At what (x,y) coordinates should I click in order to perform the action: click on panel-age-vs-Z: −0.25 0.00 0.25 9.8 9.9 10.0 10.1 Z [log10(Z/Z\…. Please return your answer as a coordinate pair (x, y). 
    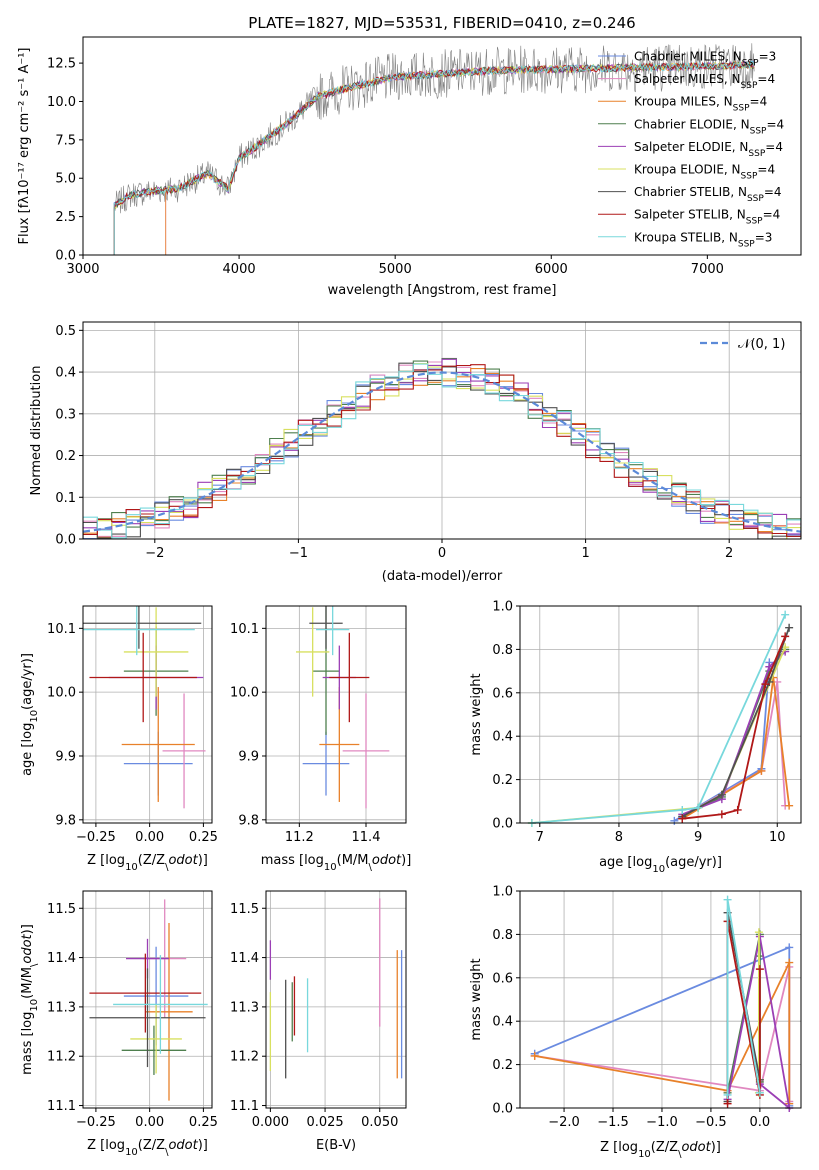
    Looking at the image, I should click on (119, 739).